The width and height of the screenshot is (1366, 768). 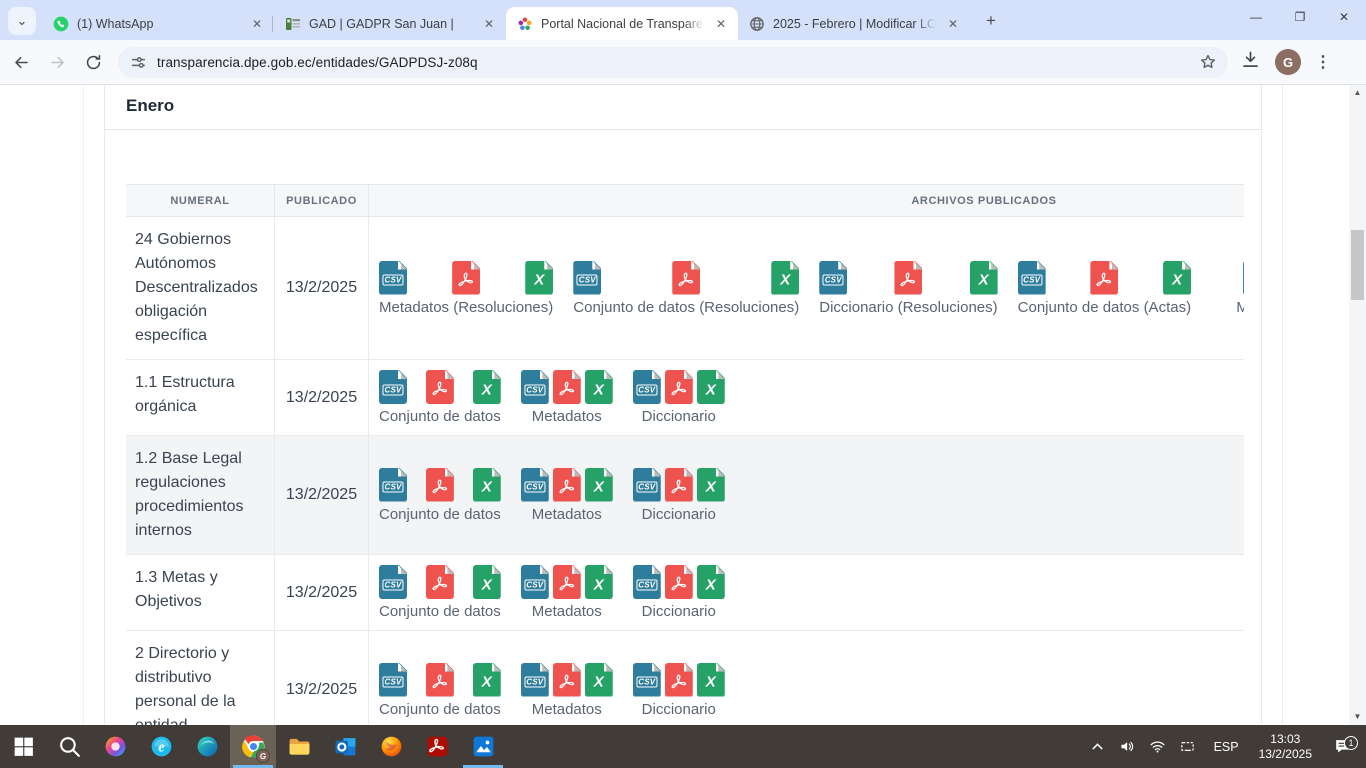 What do you see at coordinates (21, 62) in the screenshot?
I see `back-button` at bounding box center [21, 62].